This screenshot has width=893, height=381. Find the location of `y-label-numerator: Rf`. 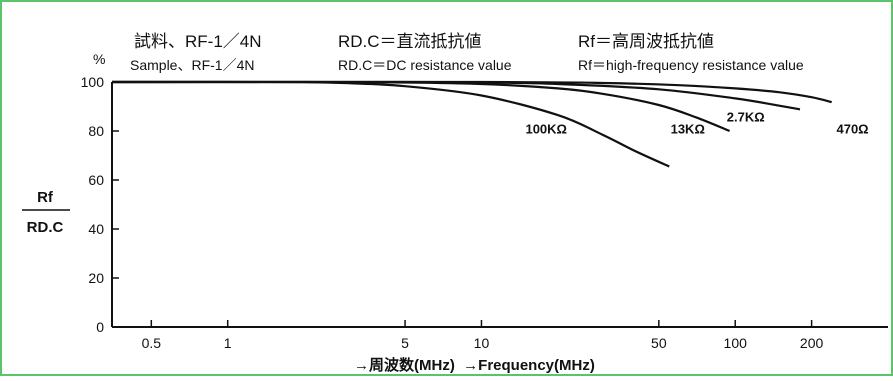

y-label-numerator: Rf is located at coordinates (45, 197).